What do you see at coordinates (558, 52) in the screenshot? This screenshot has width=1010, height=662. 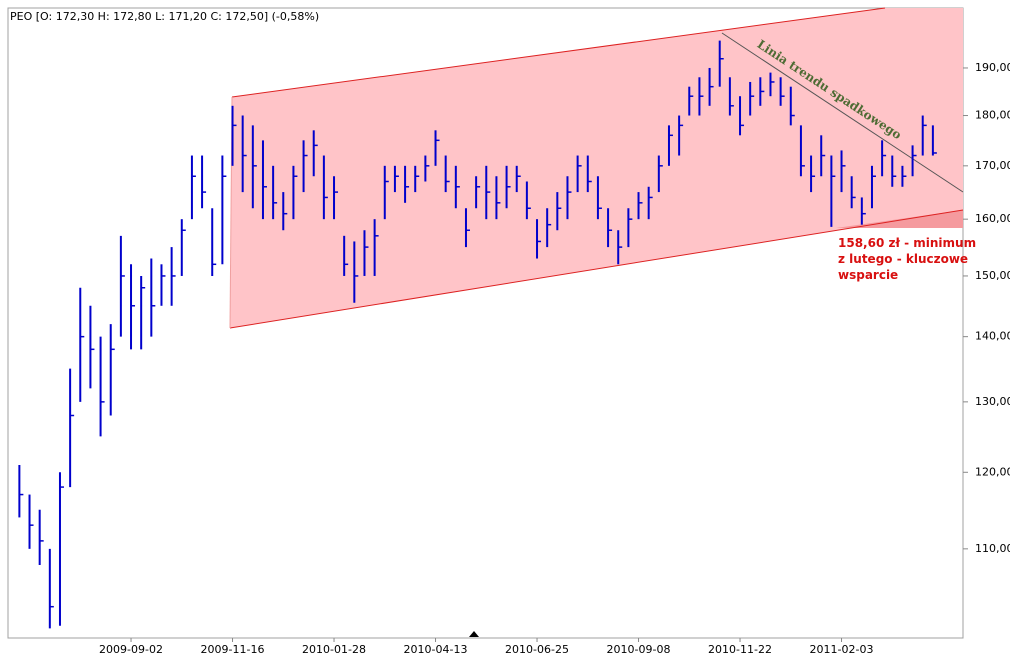 I see `channel-upper` at bounding box center [558, 52].